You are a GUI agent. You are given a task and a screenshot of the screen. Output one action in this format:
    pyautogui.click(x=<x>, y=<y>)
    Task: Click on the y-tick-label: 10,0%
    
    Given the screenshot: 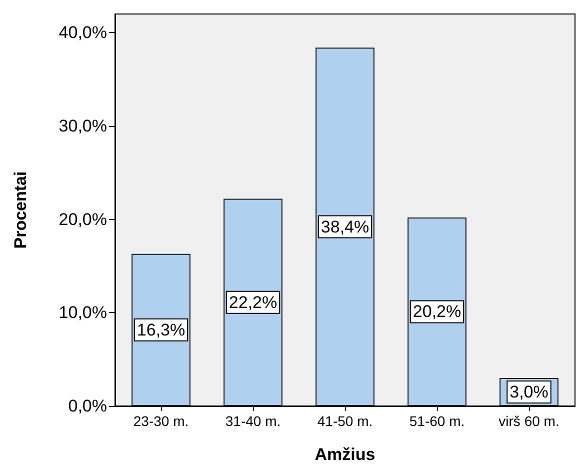 What is the action you would take?
    pyautogui.click(x=82, y=312)
    